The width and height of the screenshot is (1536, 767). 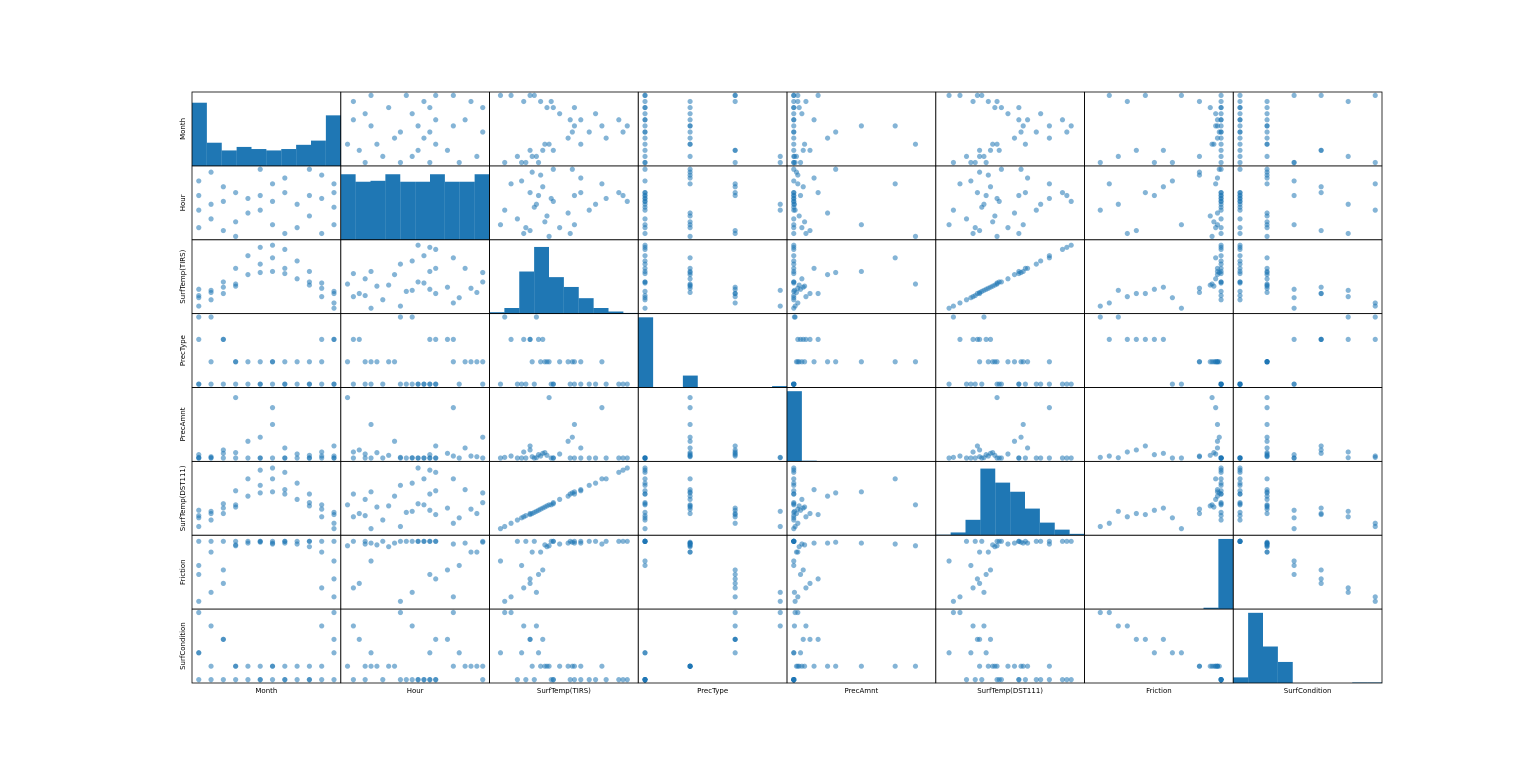 What do you see at coordinates (437, 207) in the screenshot?
I see `hist-bar` at bounding box center [437, 207].